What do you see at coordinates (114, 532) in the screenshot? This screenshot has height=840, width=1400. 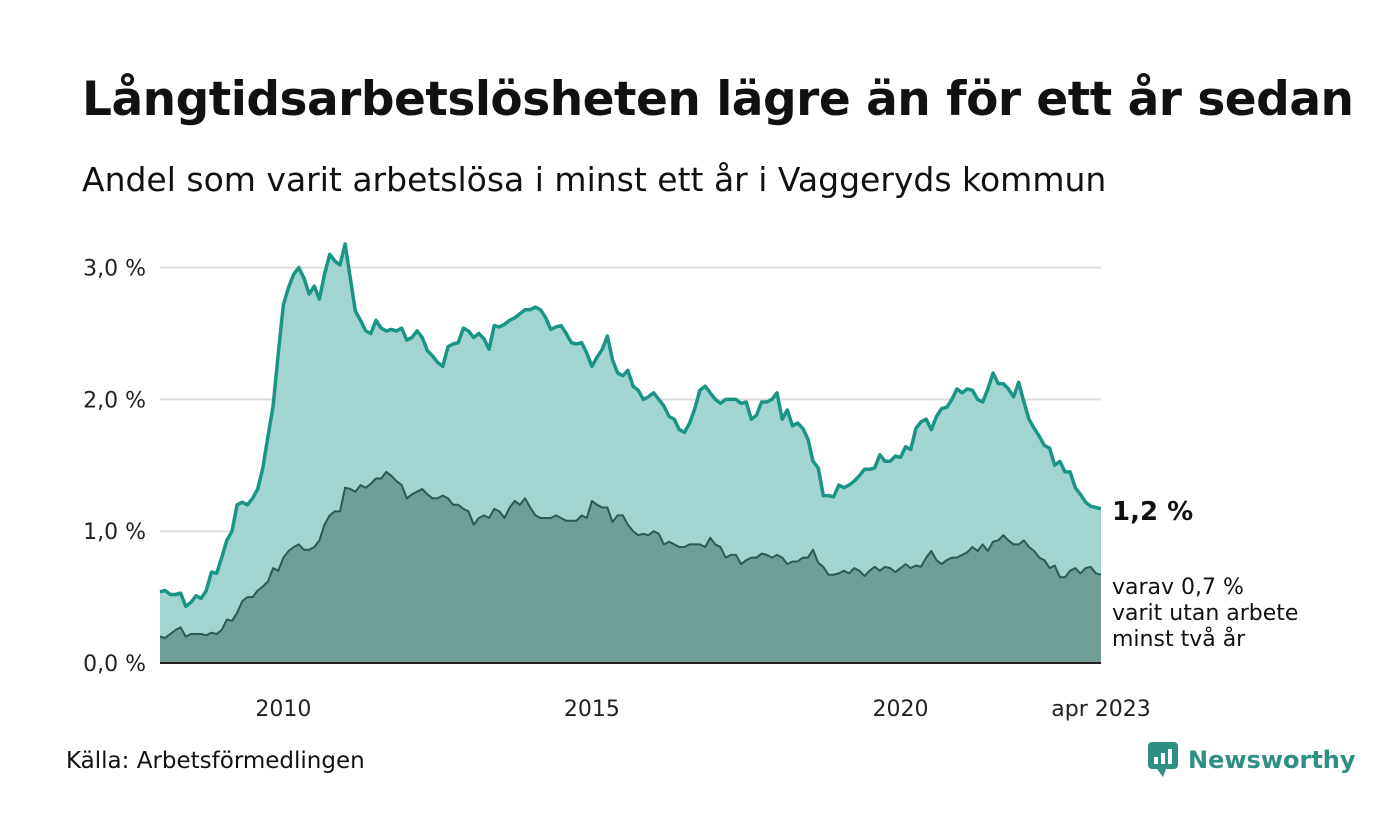 I see `y-tick-label: 1,0 %` at bounding box center [114, 532].